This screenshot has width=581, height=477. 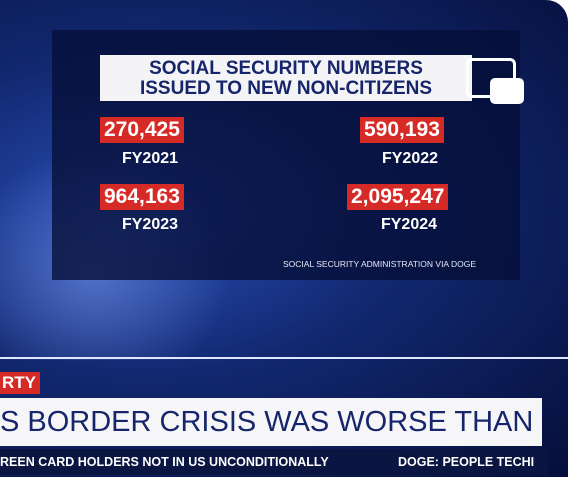 What do you see at coordinates (410, 158) in the screenshot?
I see `stat-label: FY2022` at bounding box center [410, 158].